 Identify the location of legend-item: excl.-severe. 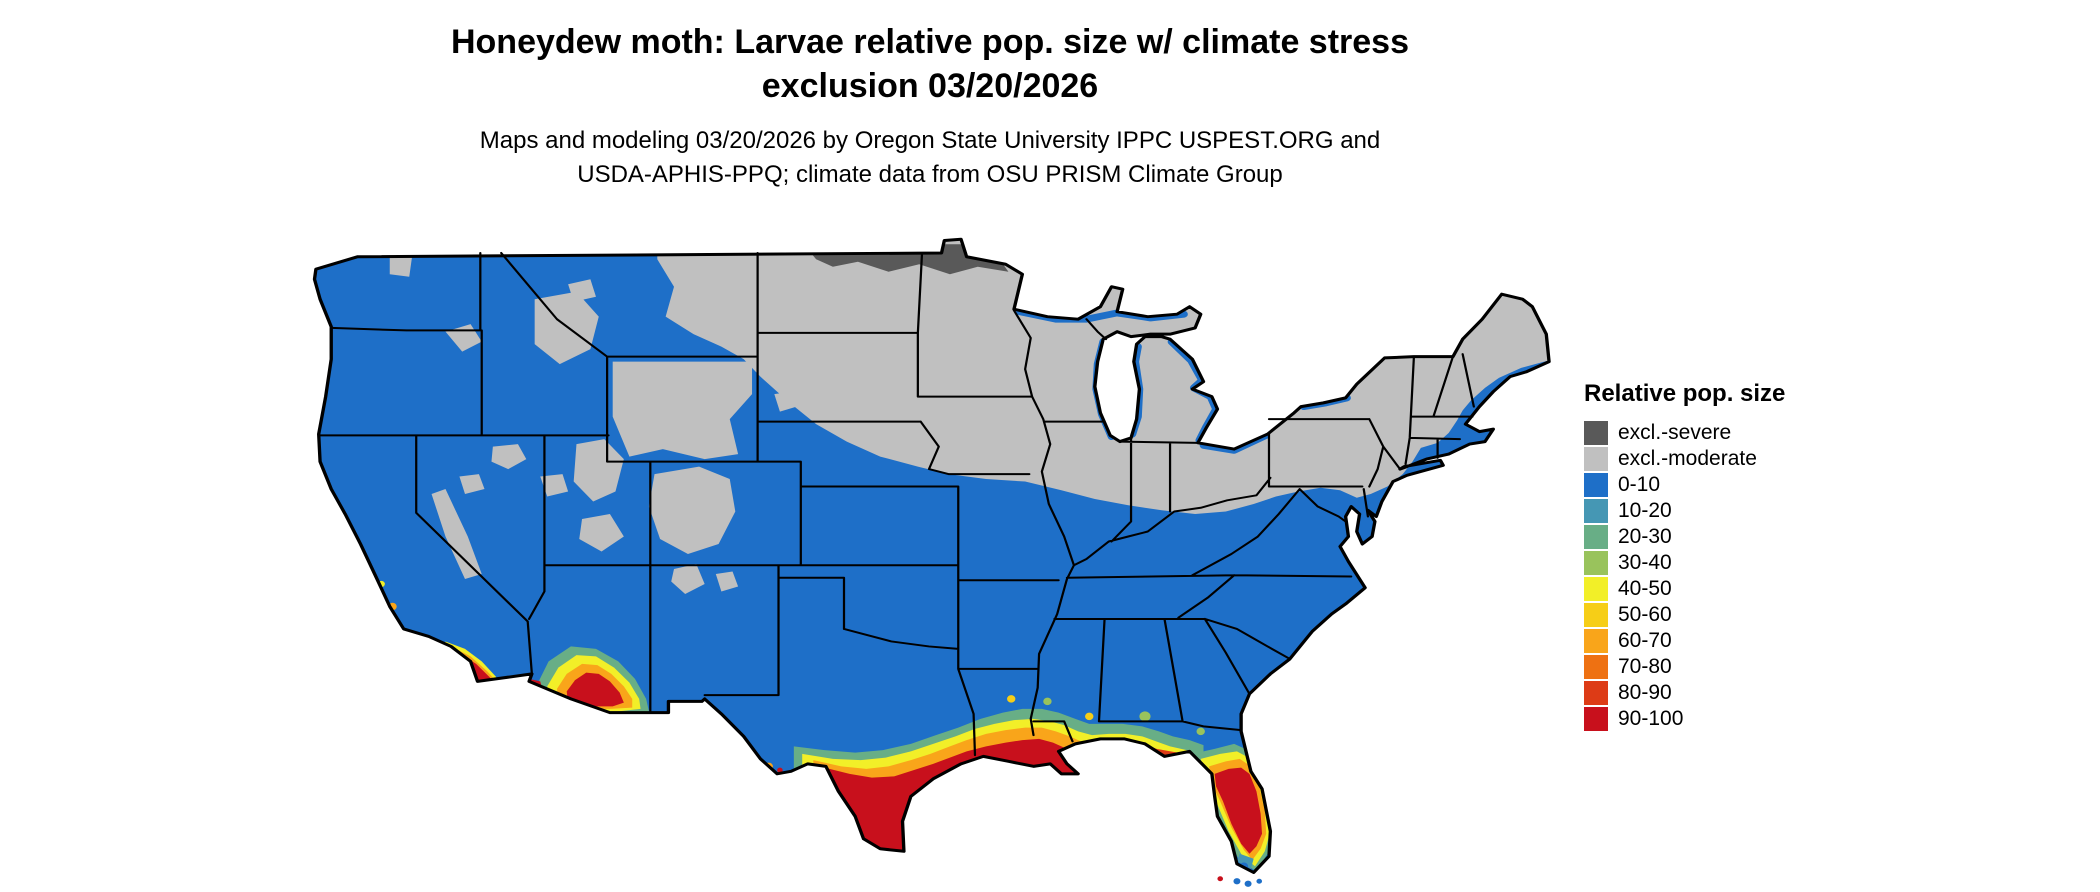
(1684, 433).